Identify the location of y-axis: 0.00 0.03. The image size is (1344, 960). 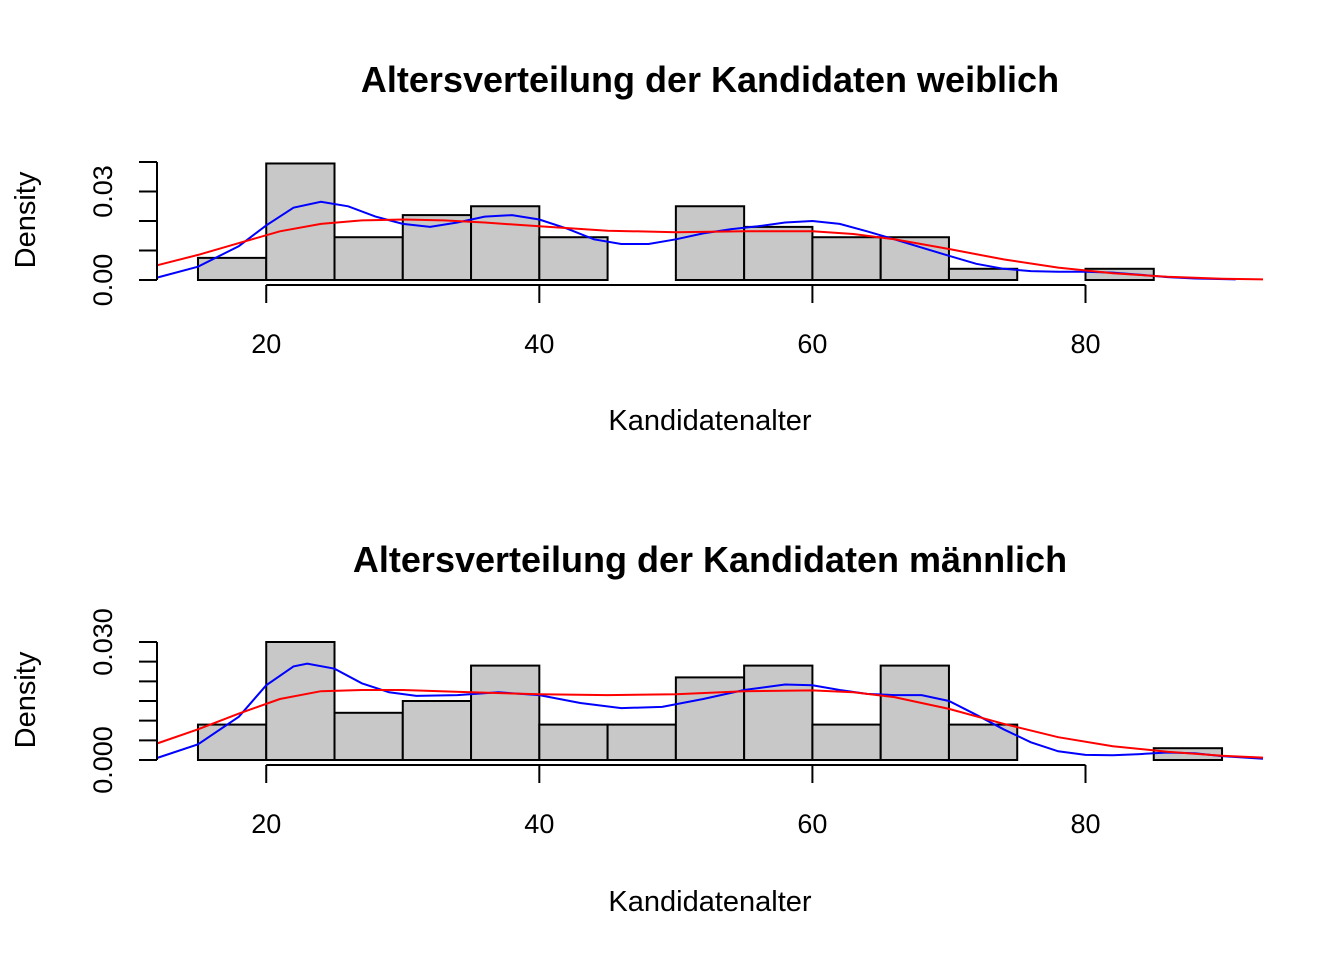
(123, 234).